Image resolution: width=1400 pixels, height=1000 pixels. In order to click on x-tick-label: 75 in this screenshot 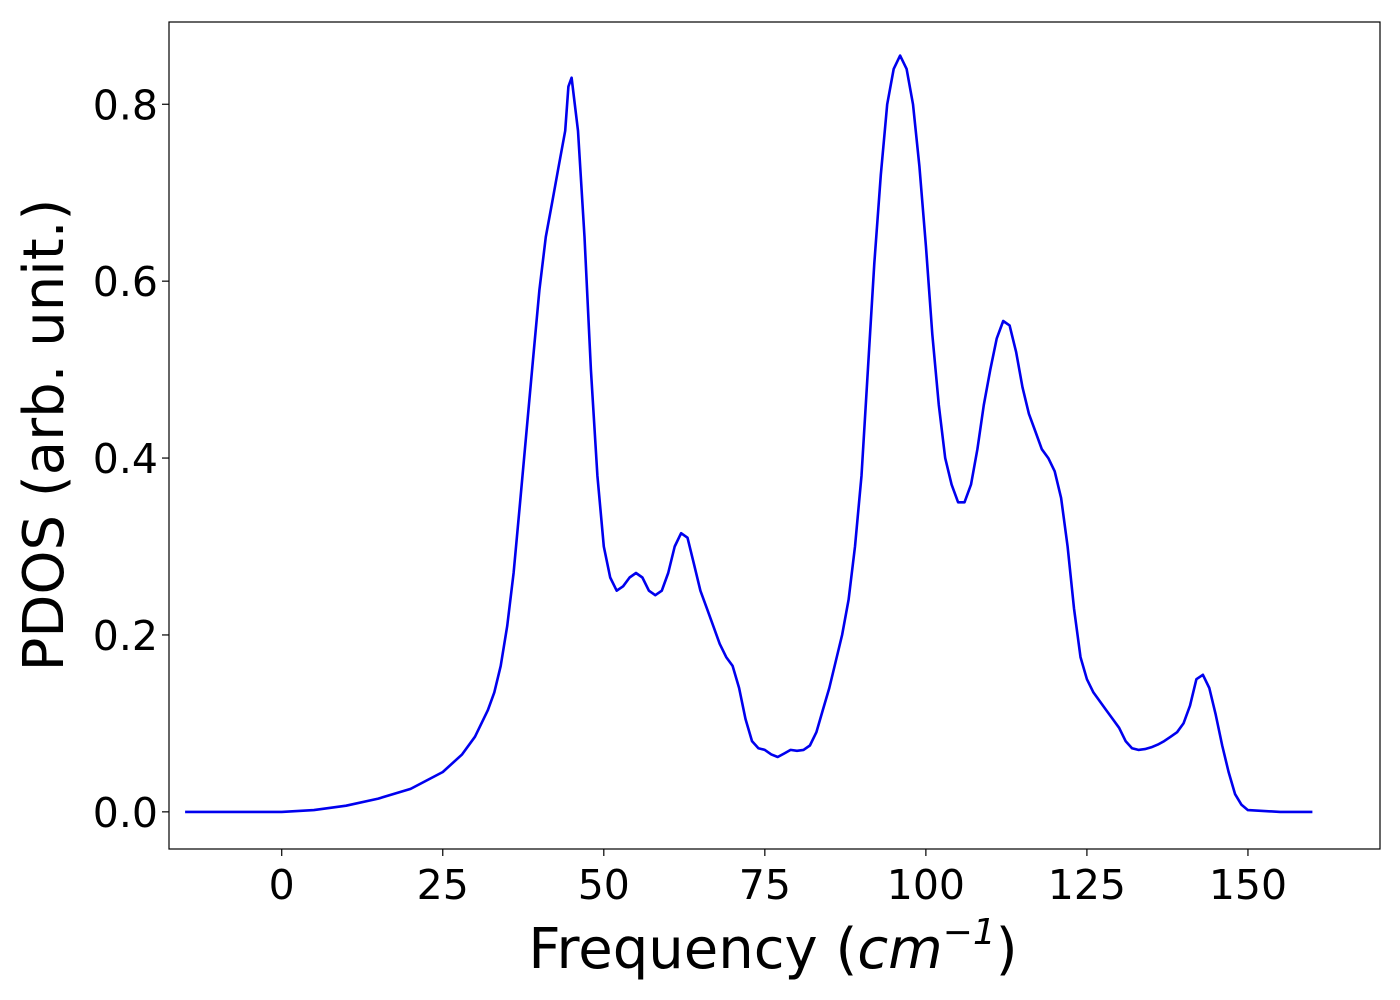, I will do `click(765, 885)`.